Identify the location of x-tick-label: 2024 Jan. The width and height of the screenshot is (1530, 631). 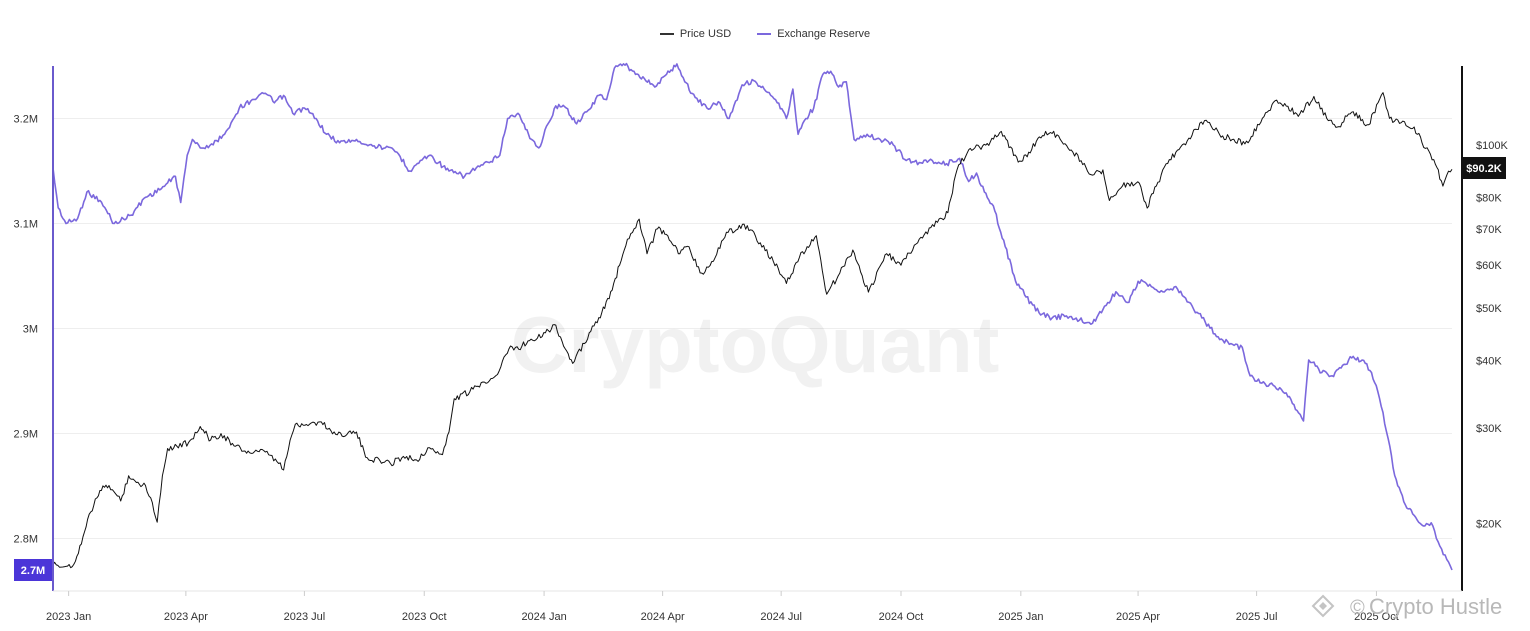
(543, 617).